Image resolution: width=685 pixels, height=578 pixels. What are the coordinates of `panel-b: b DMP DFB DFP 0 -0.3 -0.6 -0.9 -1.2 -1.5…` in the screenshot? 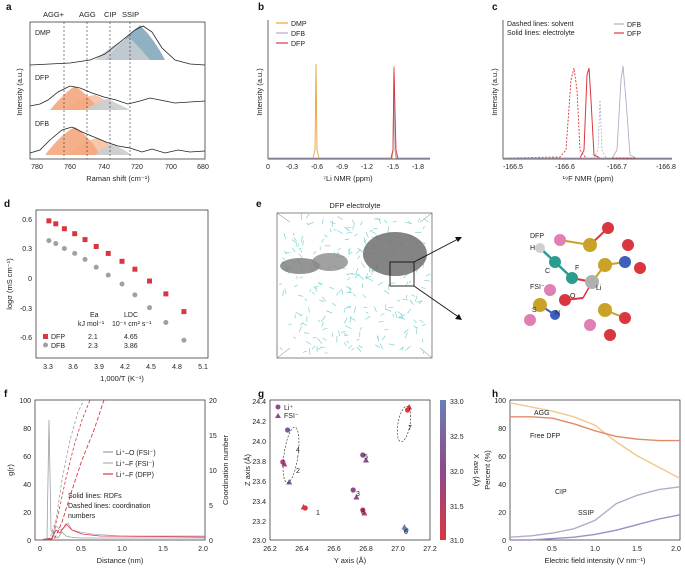 It's located at (342, 92).